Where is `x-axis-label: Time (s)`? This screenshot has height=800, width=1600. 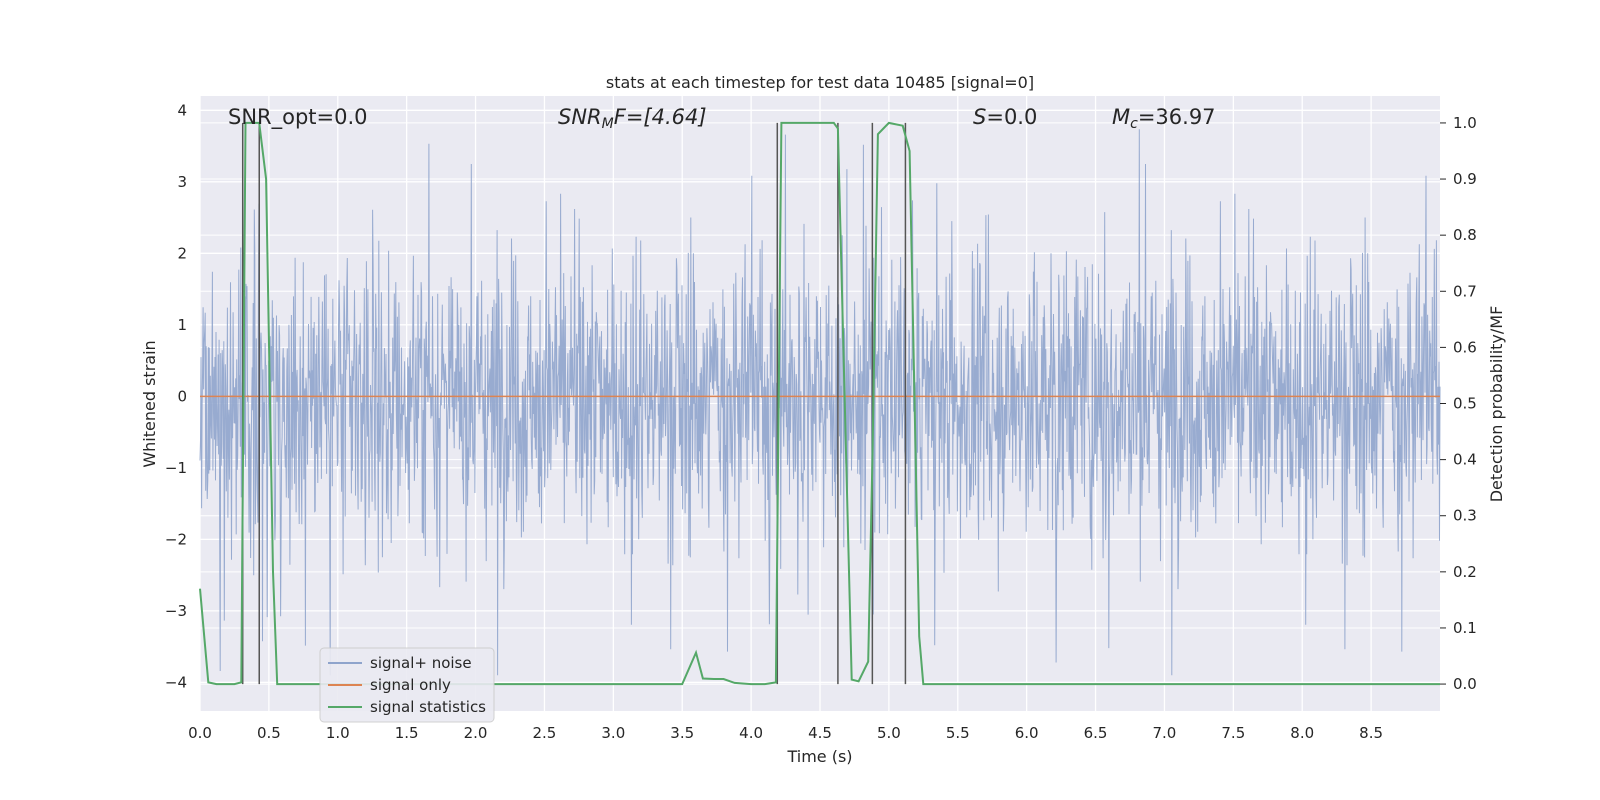
x-axis-label: Time (s) is located at coordinates (819, 756).